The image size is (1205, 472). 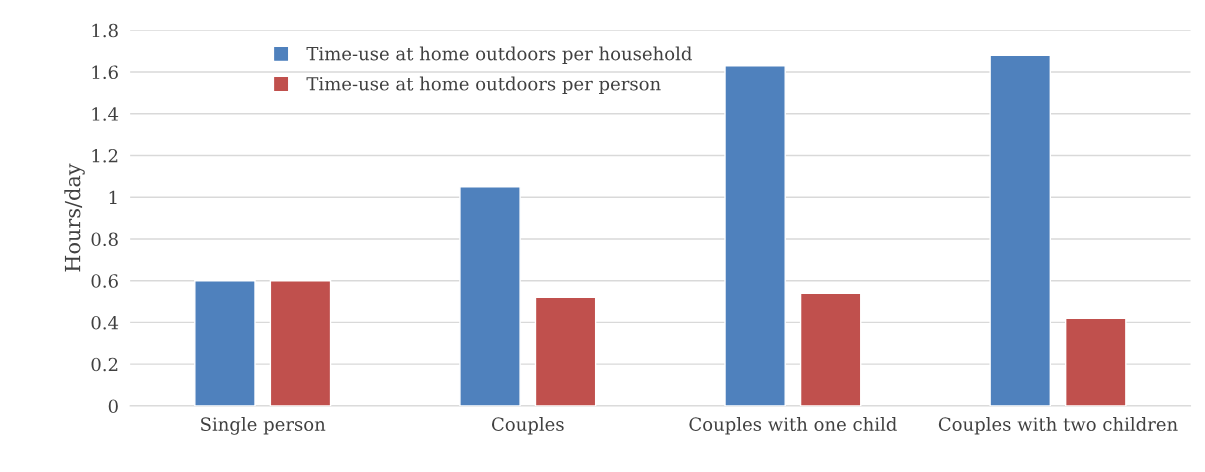 What do you see at coordinates (105, 322) in the screenshot?
I see `y-tick-label: 0.4` at bounding box center [105, 322].